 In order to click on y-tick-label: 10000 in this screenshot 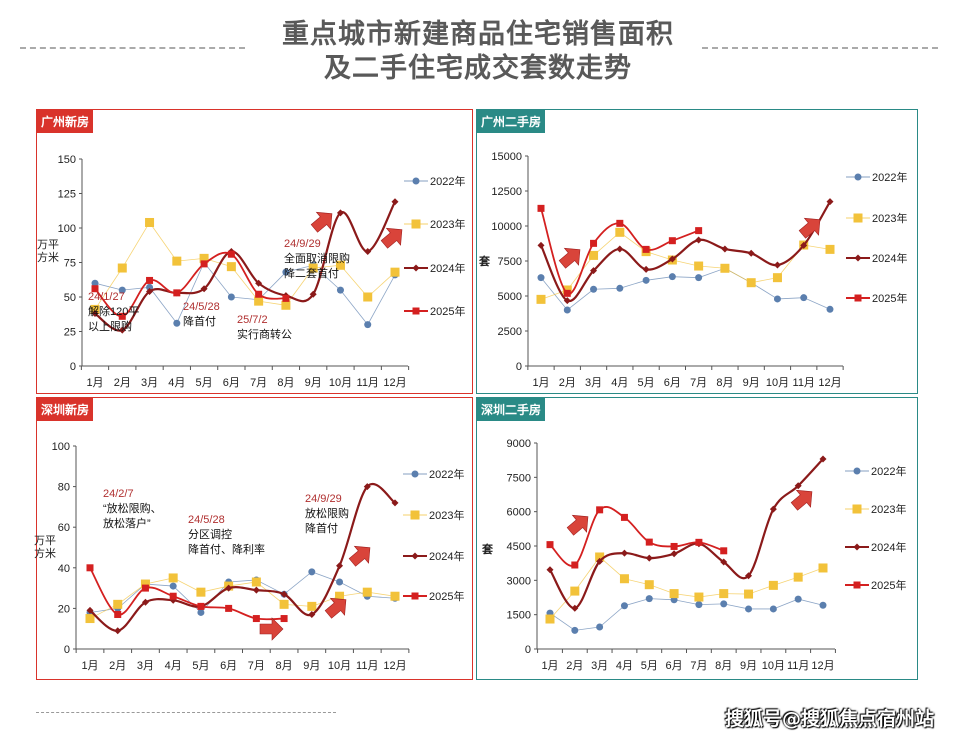, I will do `click(506, 227)`.